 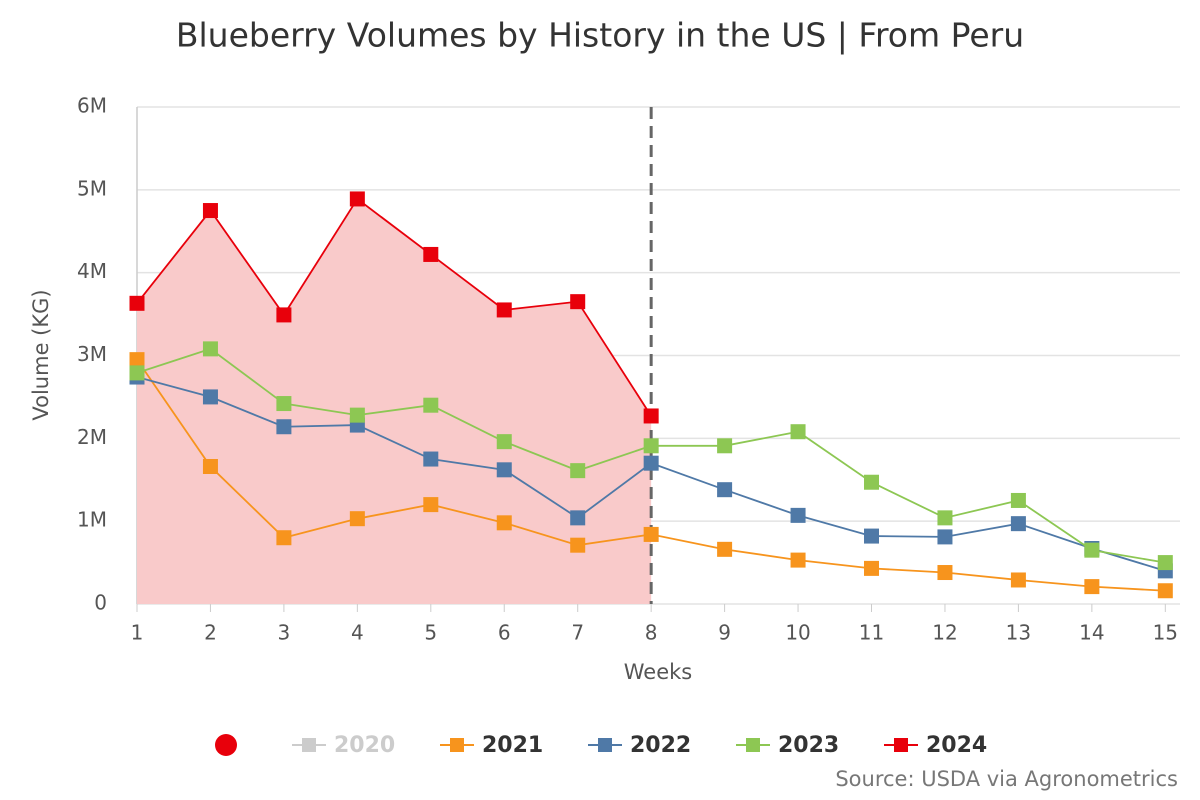 I want to click on y-tick-label: 0, so click(x=100, y=603).